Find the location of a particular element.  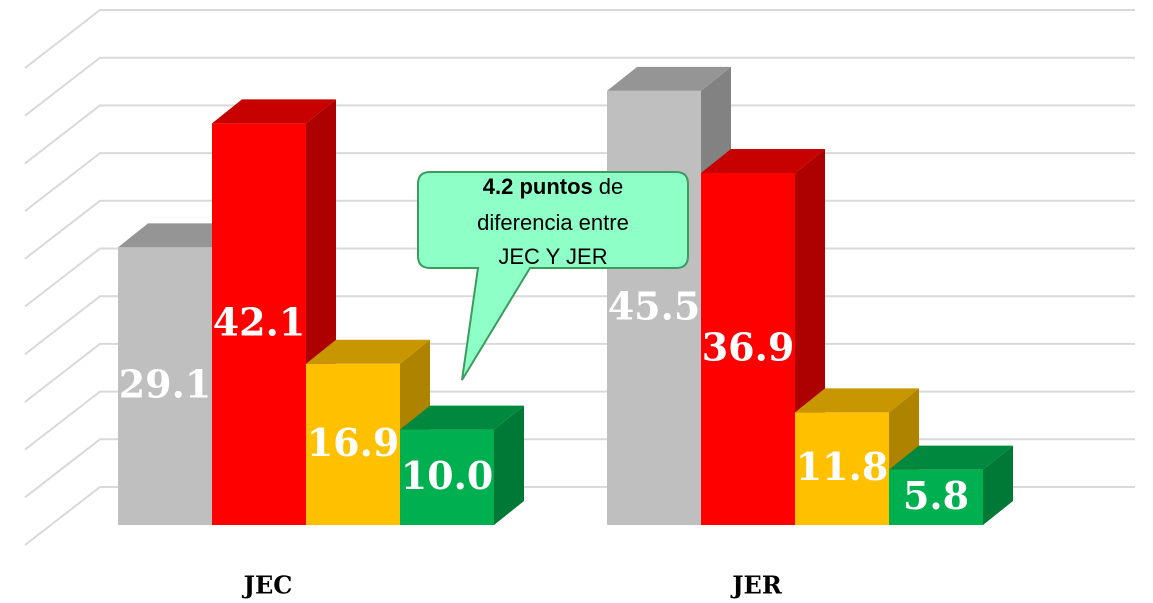

x-tick-label: JER is located at coordinates (756, 585).